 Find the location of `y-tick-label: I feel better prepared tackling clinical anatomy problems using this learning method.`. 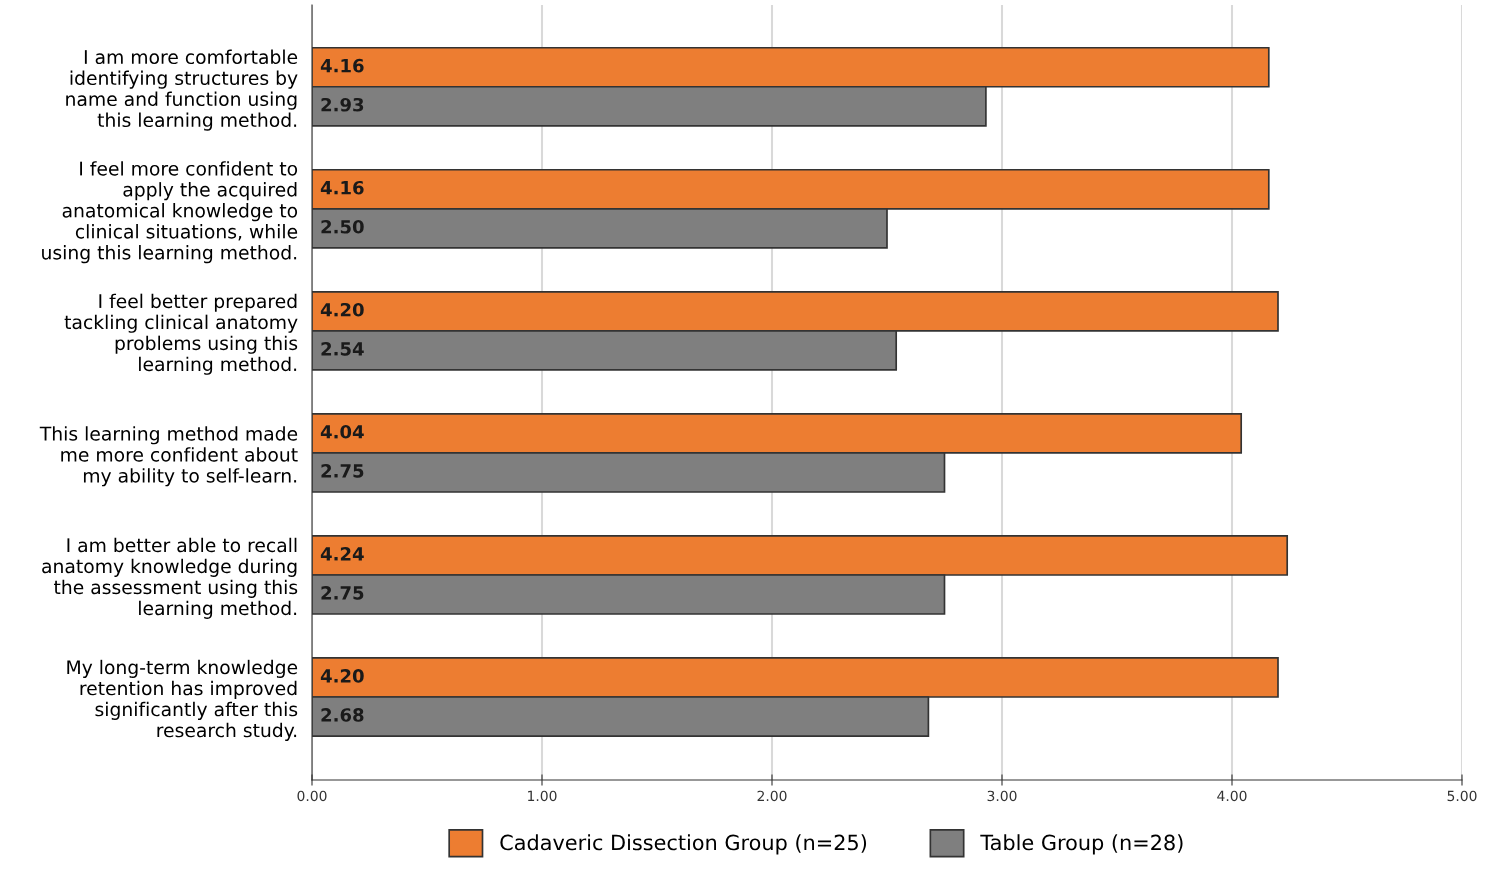

y-tick-label: I feel better prepared tackling clinical anatomy problems using this learning method. is located at coordinates (181, 334).